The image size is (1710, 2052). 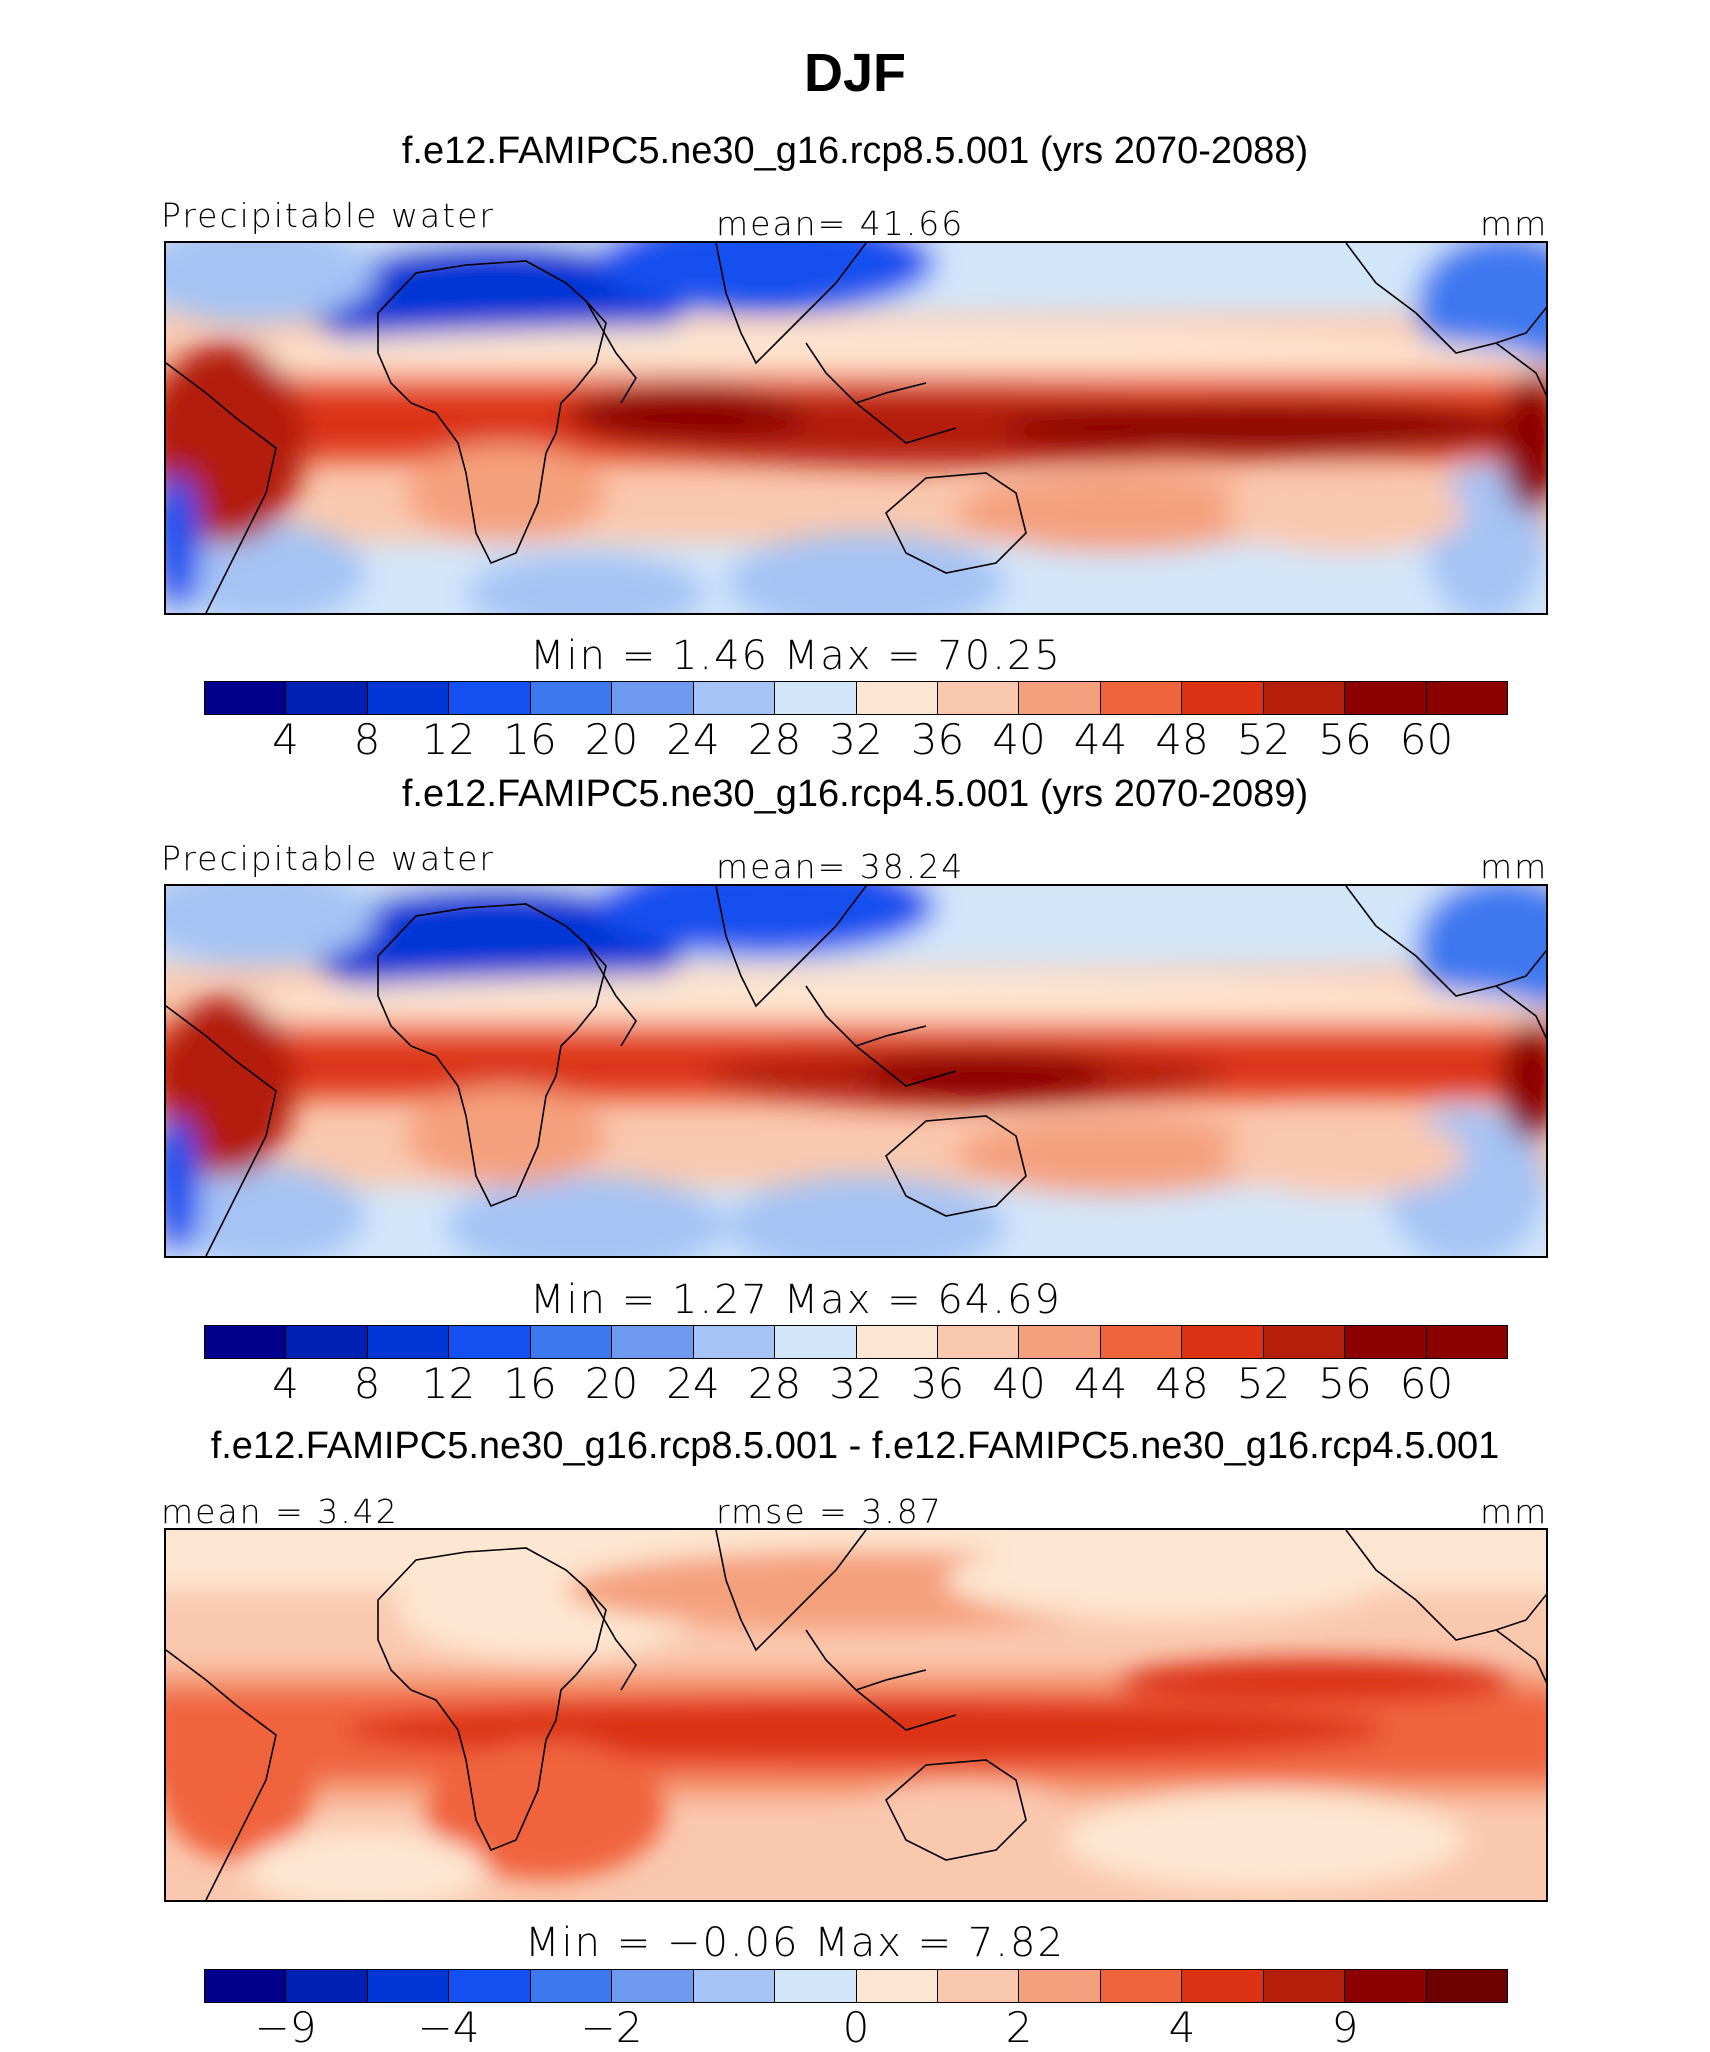 What do you see at coordinates (611, 739) in the screenshot?
I see `colorbar-tick-label: 20` at bounding box center [611, 739].